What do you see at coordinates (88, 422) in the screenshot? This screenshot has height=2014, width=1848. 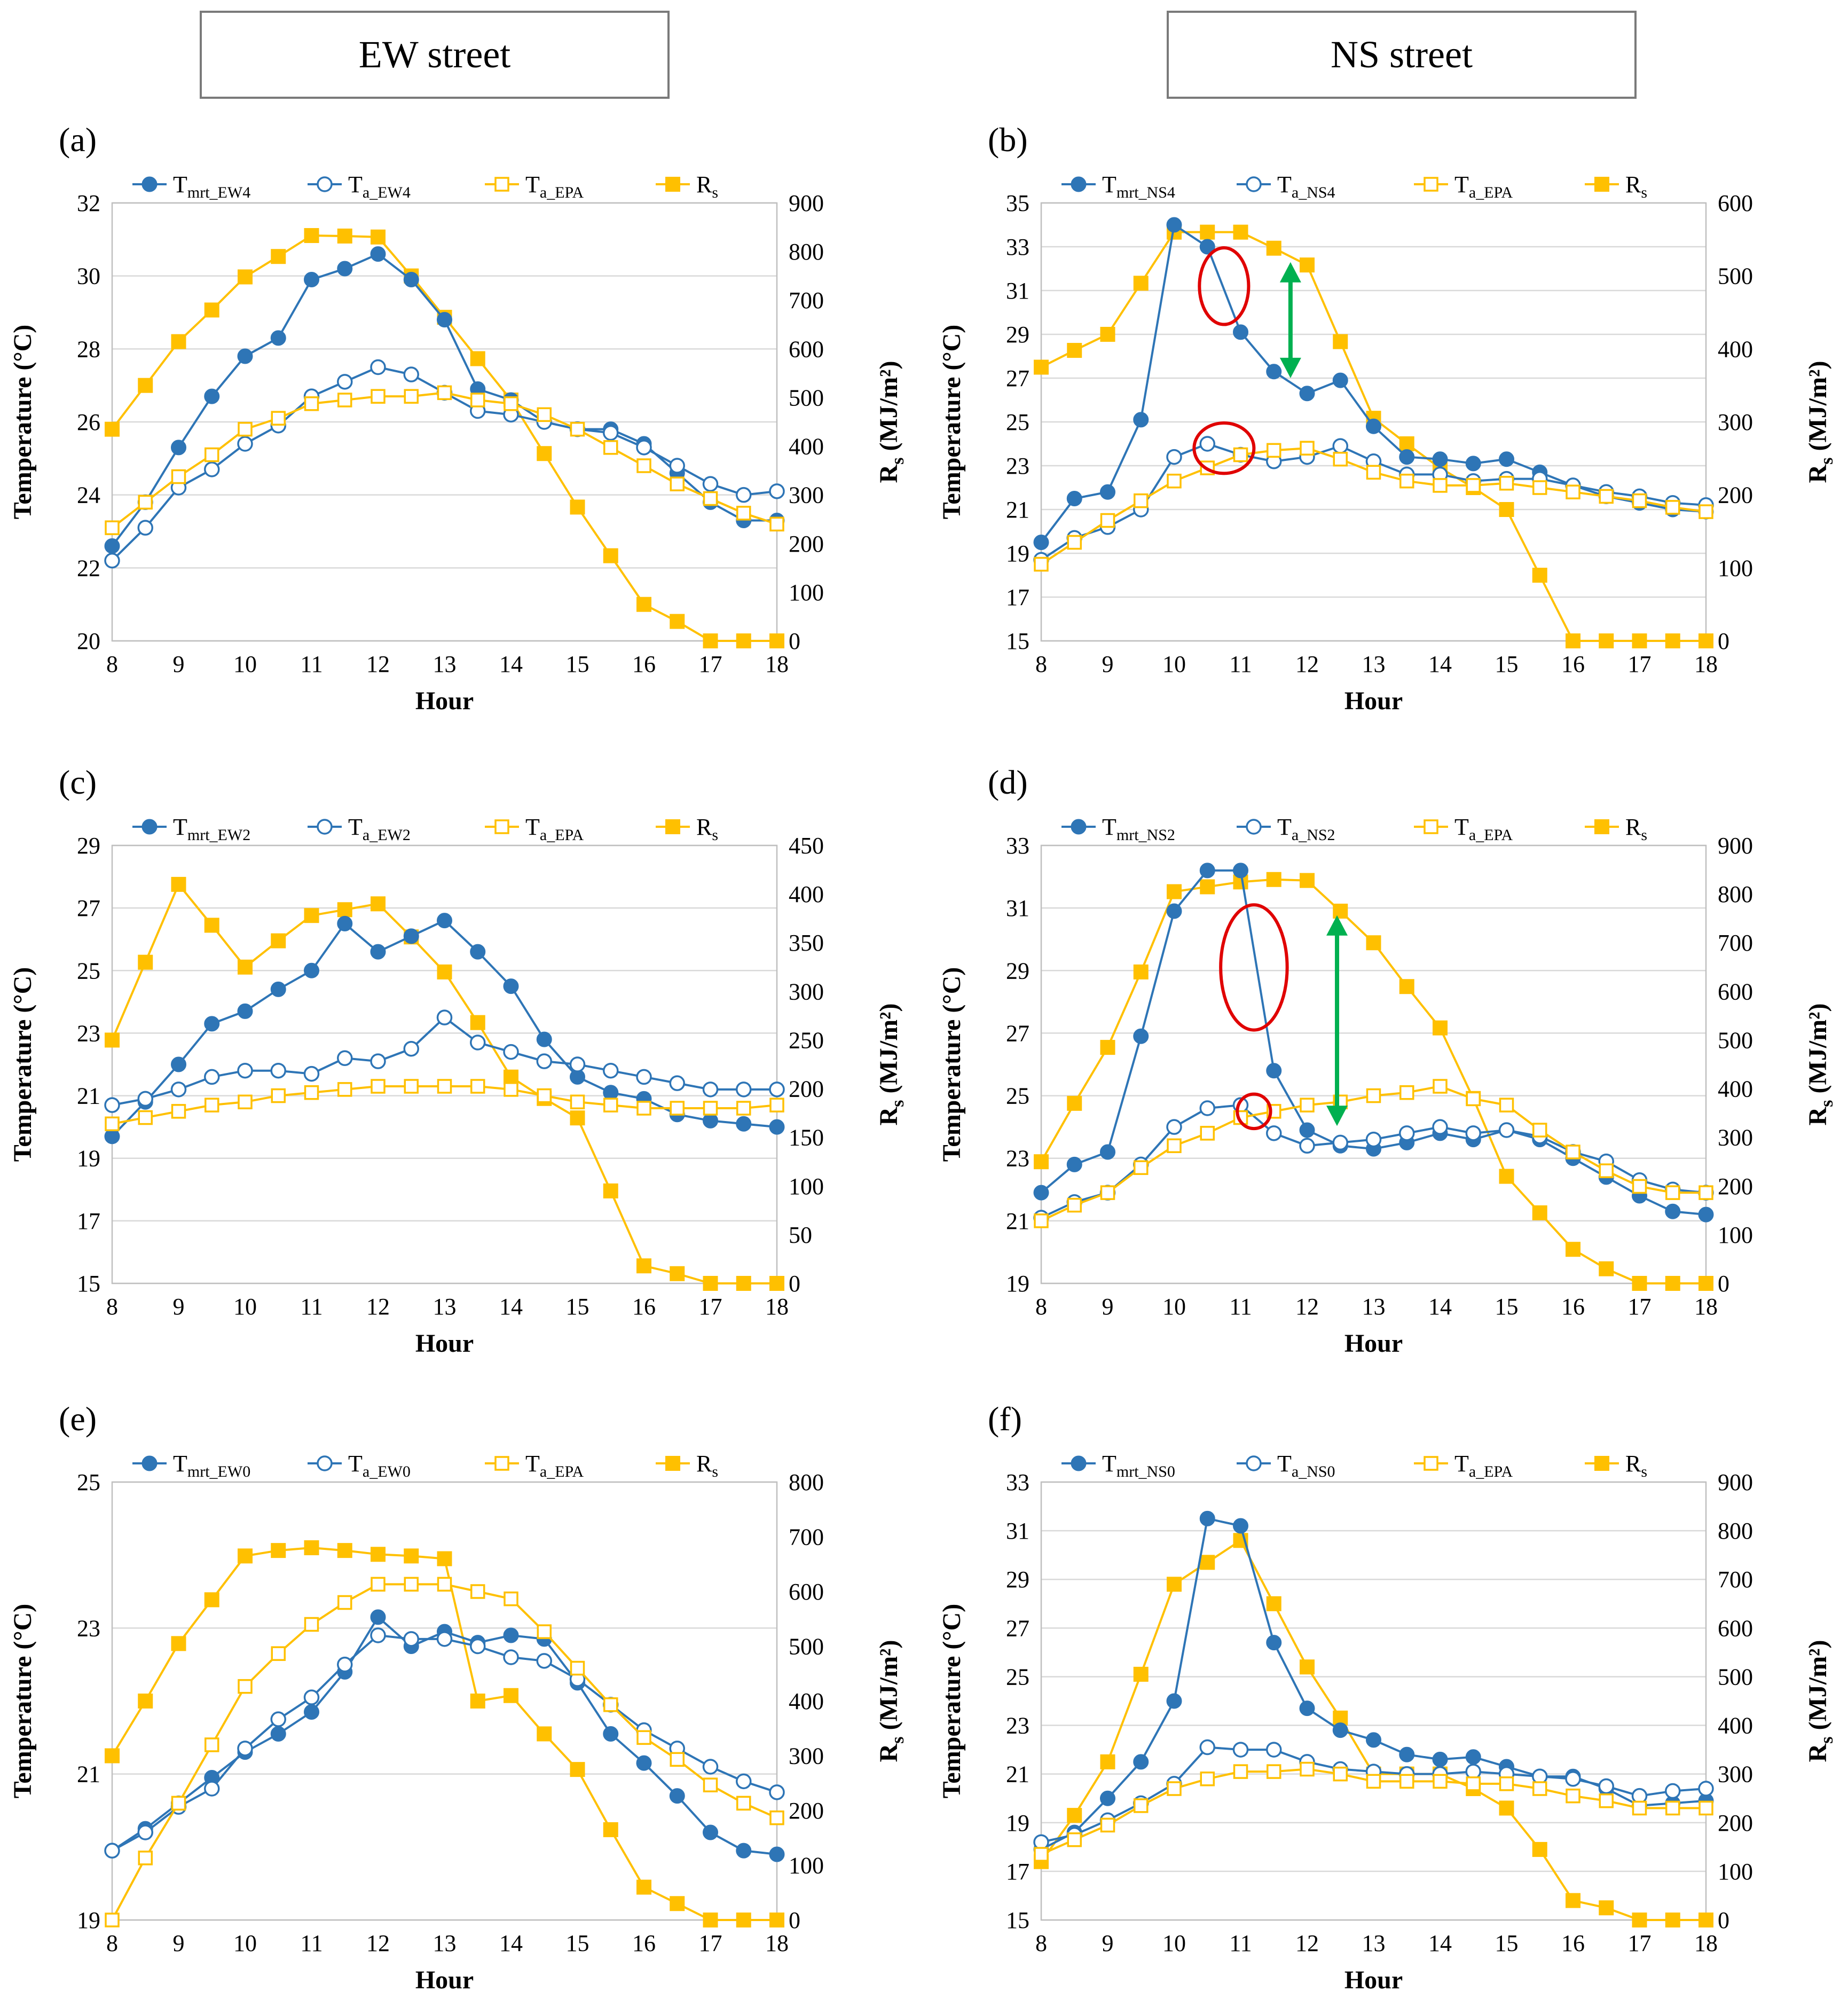 I see `y-tick-label: 26` at bounding box center [88, 422].